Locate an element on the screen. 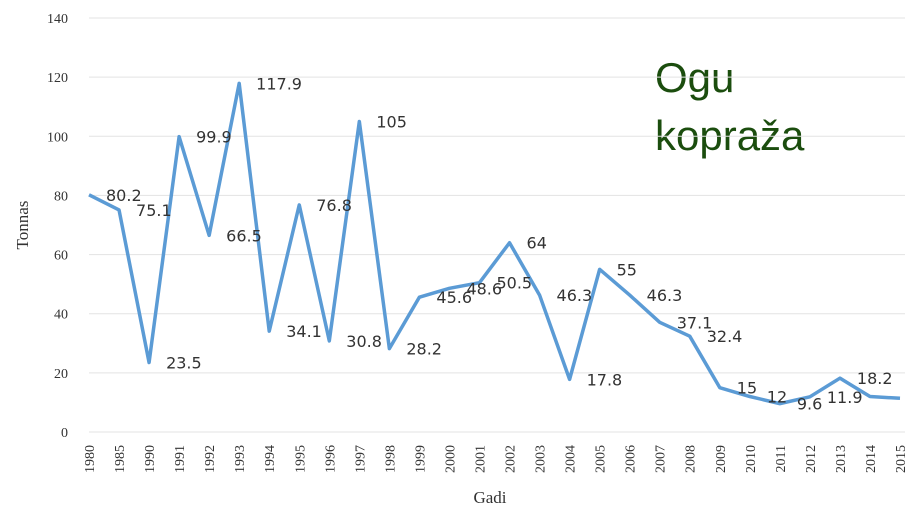 Image resolution: width=914 pixels, height=511 pixels. x-axis-label: Gadi is located at coordinates (489, 497).